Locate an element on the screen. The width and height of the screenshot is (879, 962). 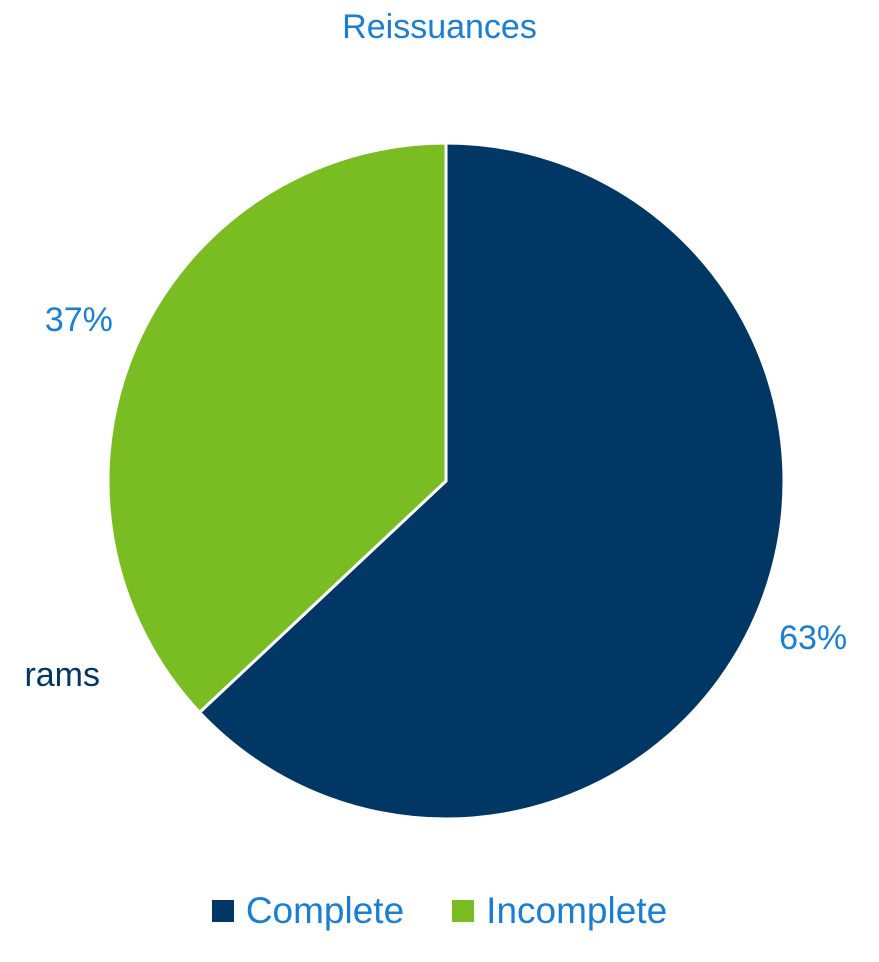
data-label-incomplete: 37% is located at coordinates (79, 320).